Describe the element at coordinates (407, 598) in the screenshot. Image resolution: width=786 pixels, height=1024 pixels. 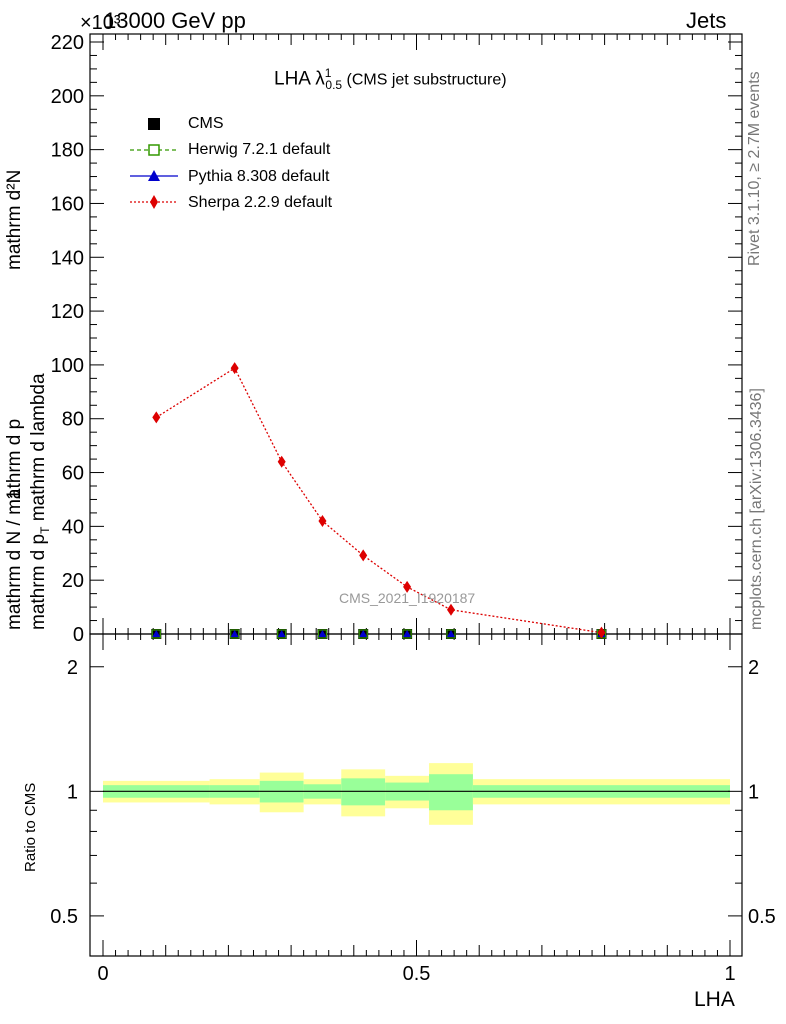
I see `watermark-label: CMS_2021_I1920187` at that location.